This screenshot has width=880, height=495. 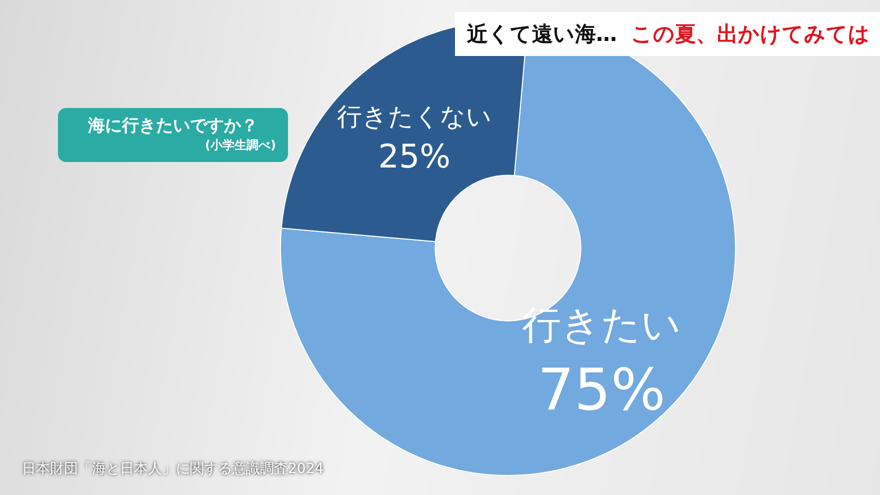 I want to click on data-label: 25%, so click(x=414, y=156).